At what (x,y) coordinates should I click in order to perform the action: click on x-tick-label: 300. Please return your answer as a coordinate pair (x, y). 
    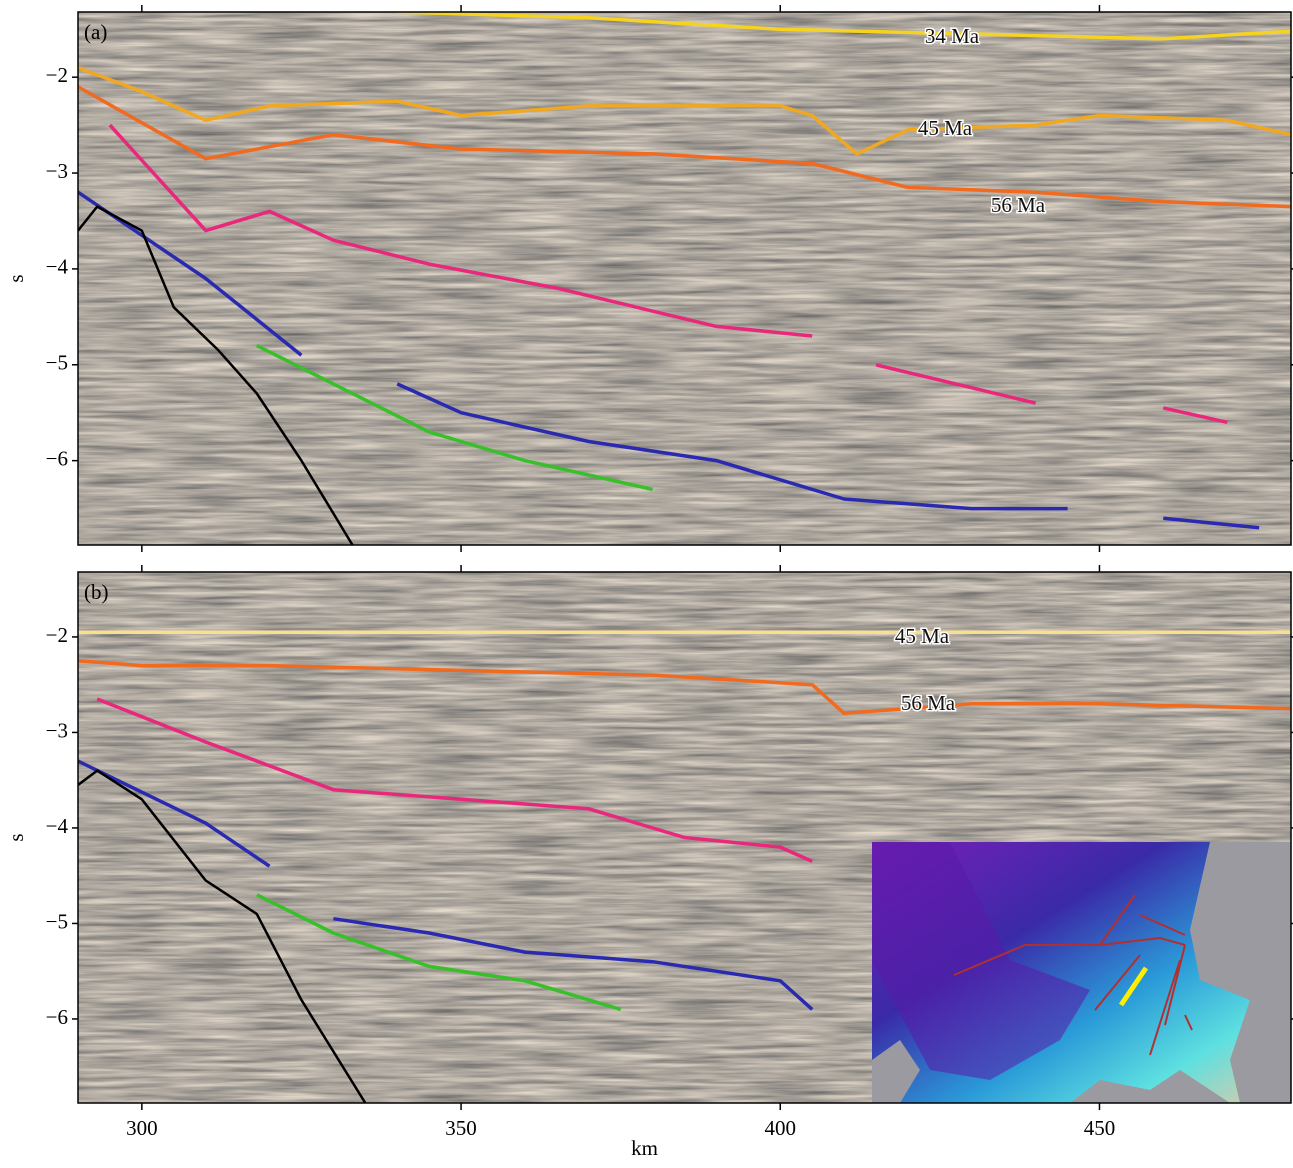
    Looking at the image, I should click on (142, 1128).